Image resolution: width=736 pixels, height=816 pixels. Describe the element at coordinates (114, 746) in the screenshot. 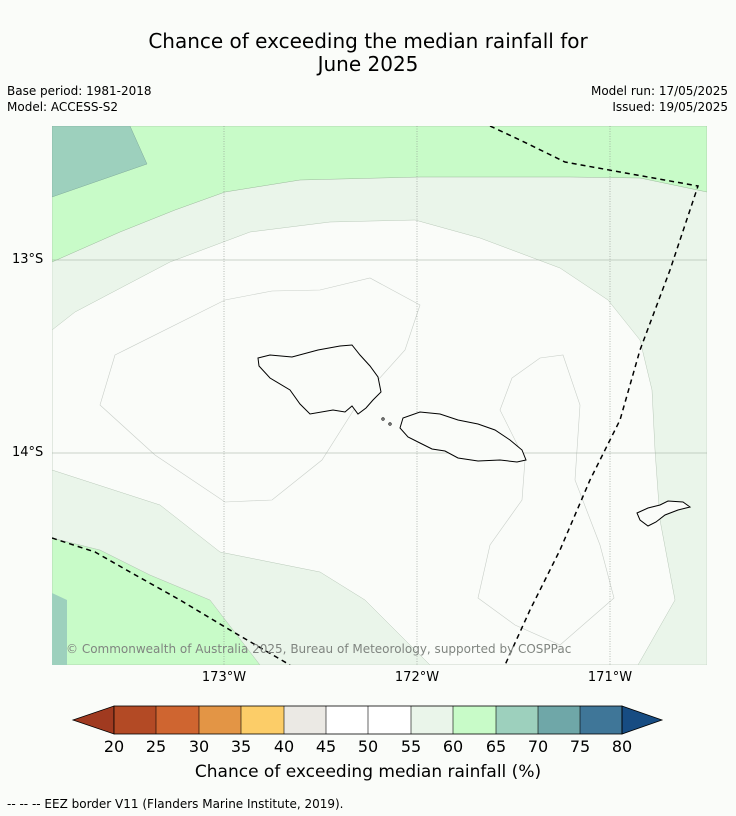

I see `colorbar-tick: 20` at that location.